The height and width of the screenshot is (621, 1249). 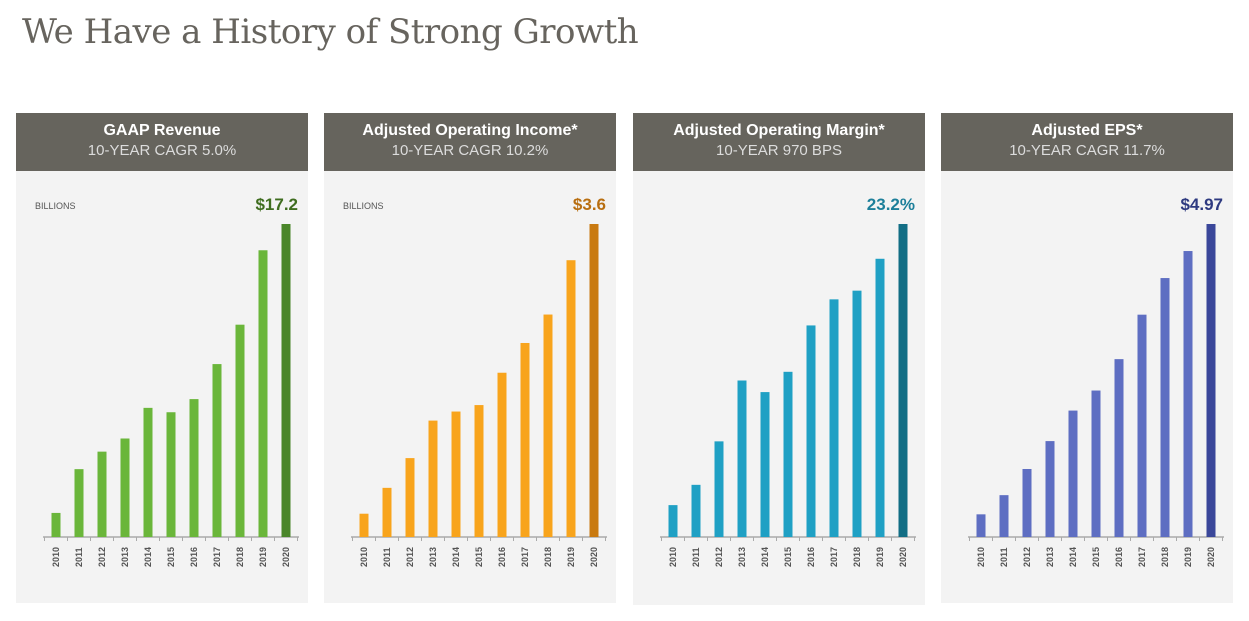 I want to click on panel-title: GAAP Revenue, so click(x=162, y=130).